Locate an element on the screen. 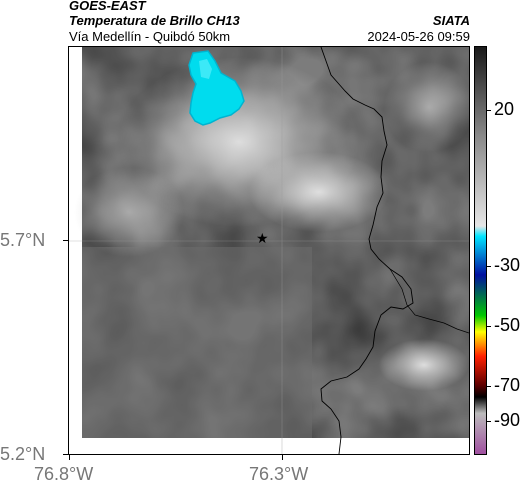  agency-label: SIATA is located at coordinates (451, 20).